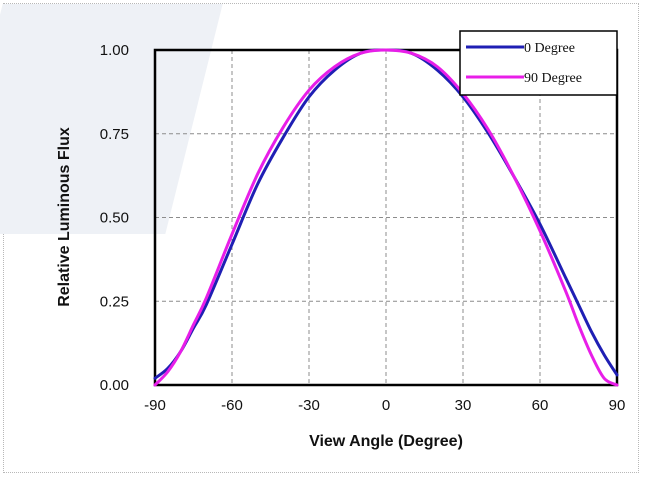 Image resolution: width=646 pixels, height=479 pixels. What do you see at coordinates (309, 405) in the screenshot?
I see `x-tick-label: -30` at bounding box center [309, 405].